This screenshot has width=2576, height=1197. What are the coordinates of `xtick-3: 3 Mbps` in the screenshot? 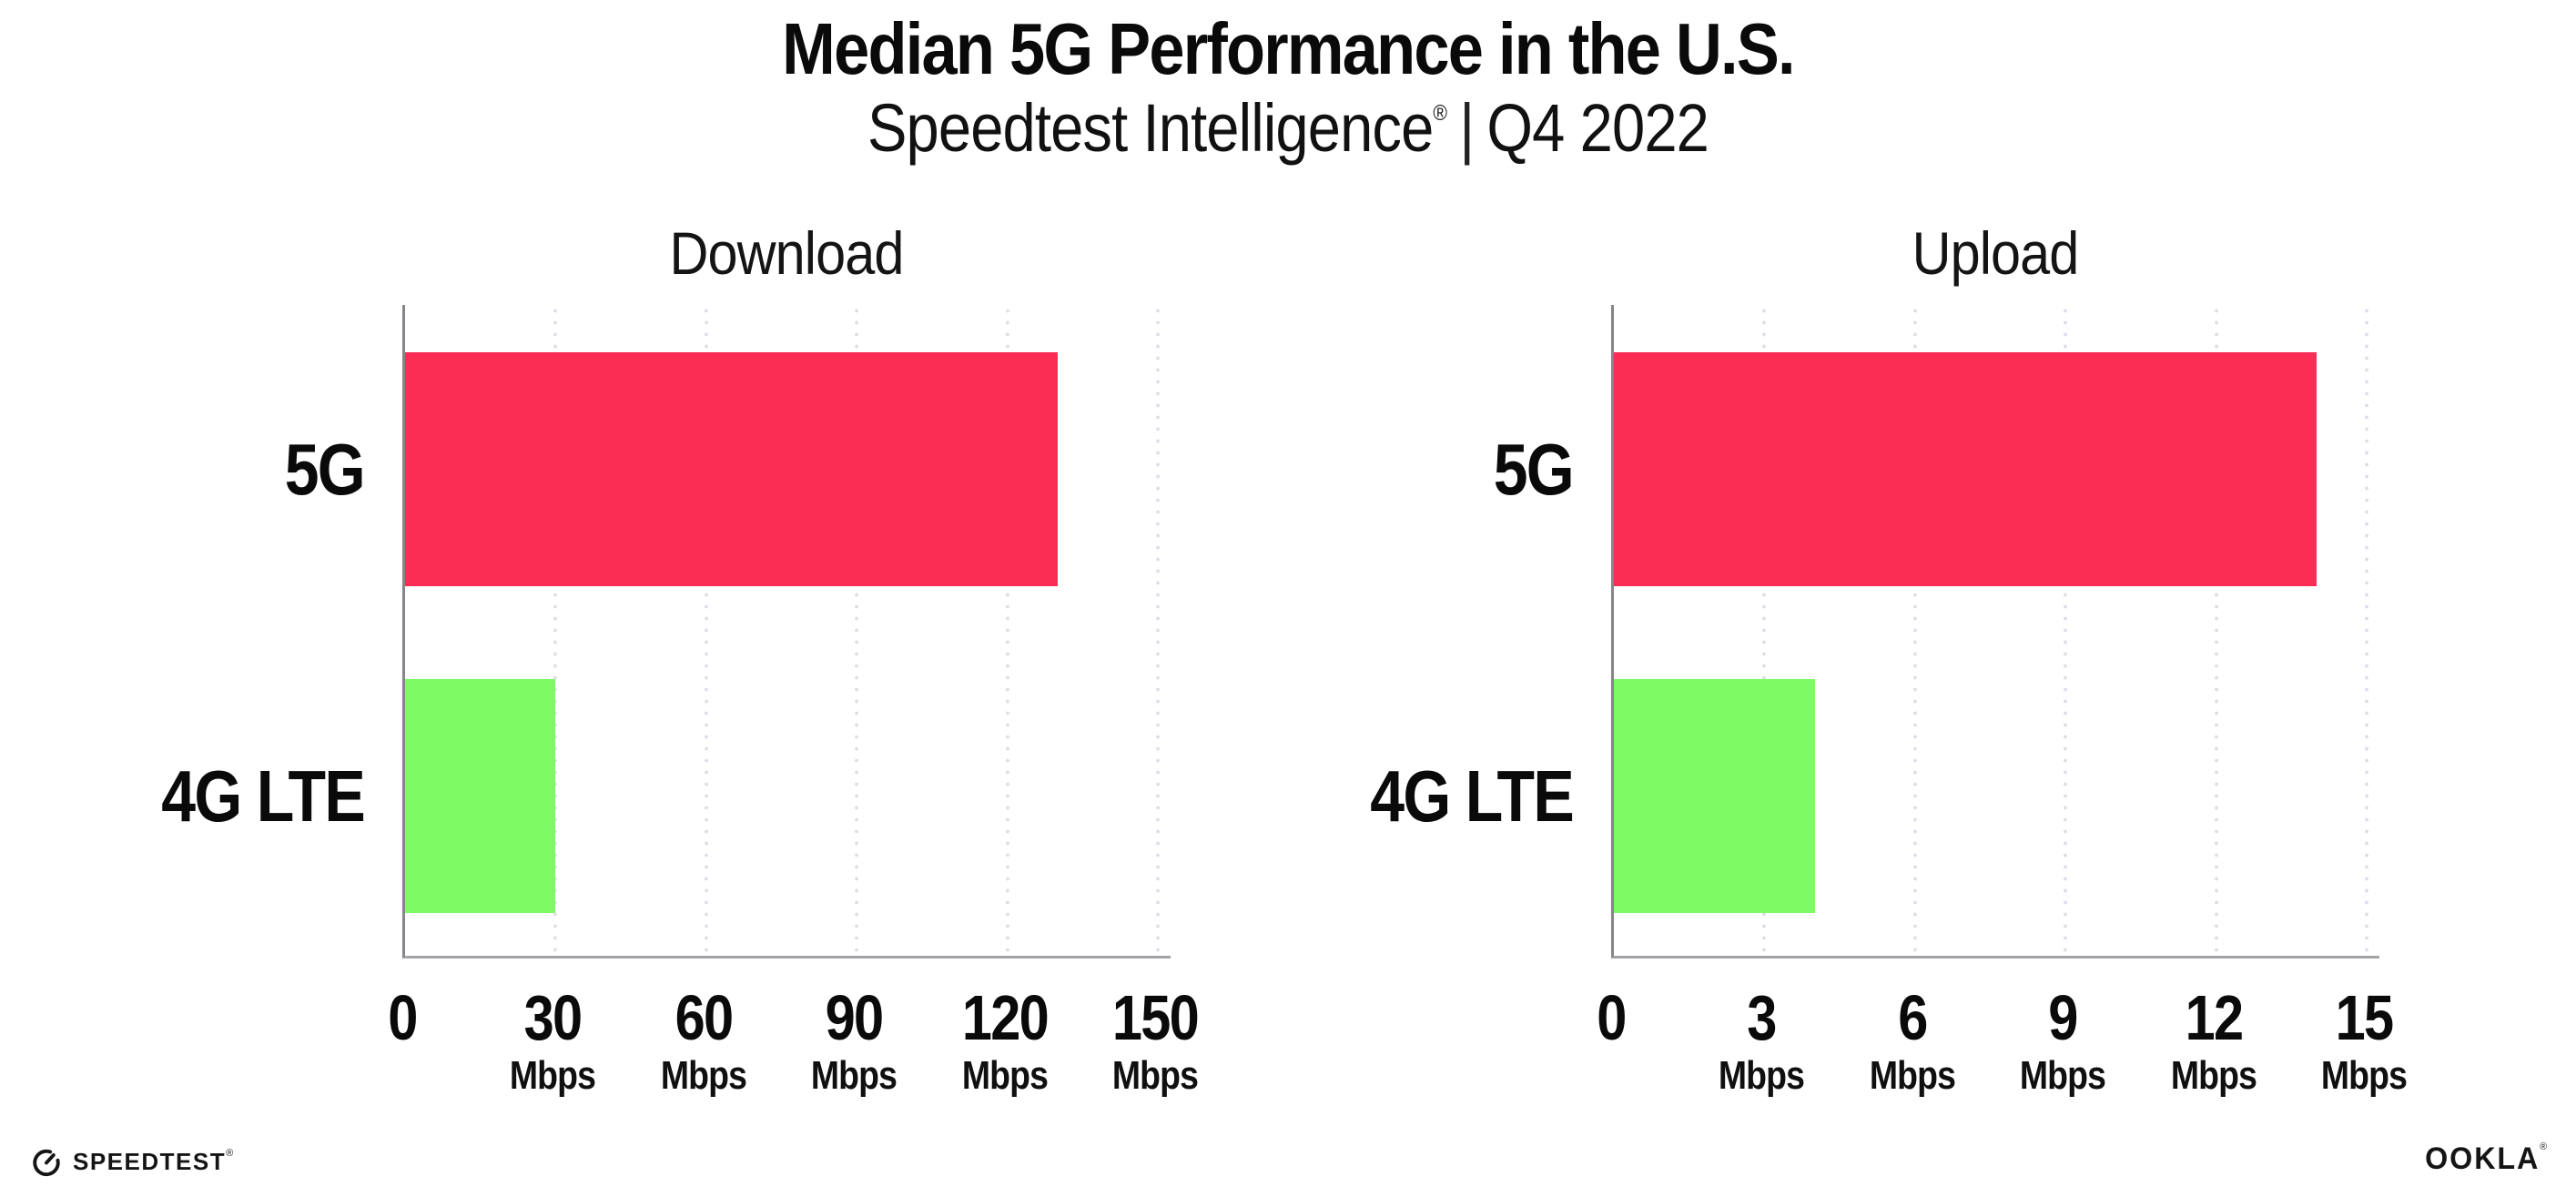 It's located at (1761, 1040).